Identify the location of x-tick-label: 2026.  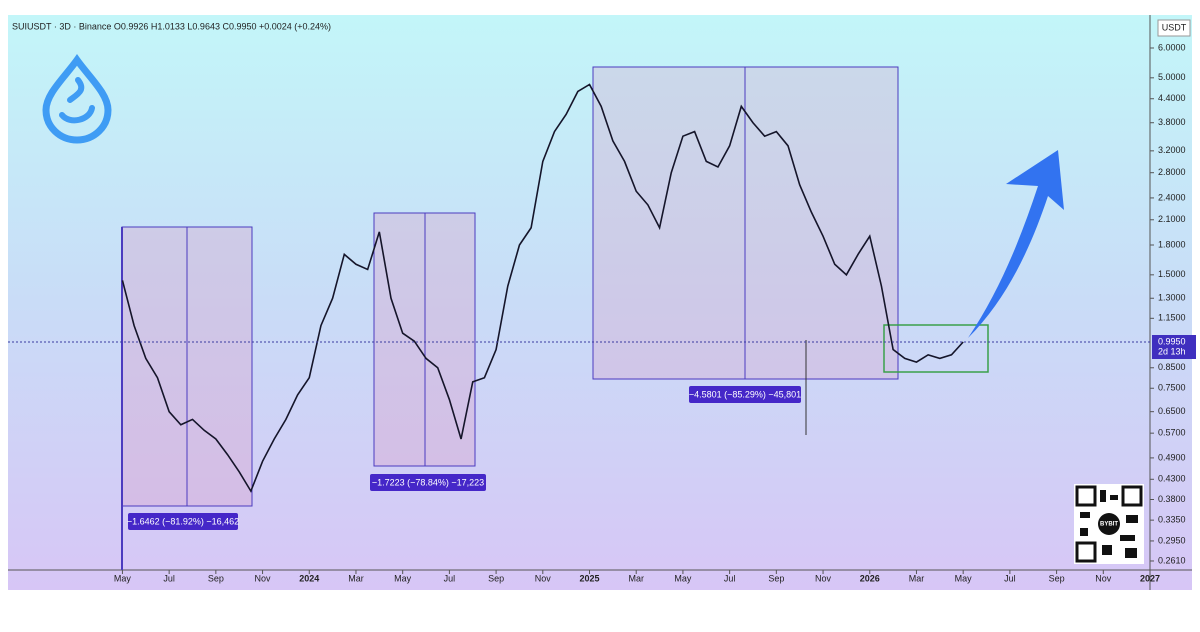
(870, 578).